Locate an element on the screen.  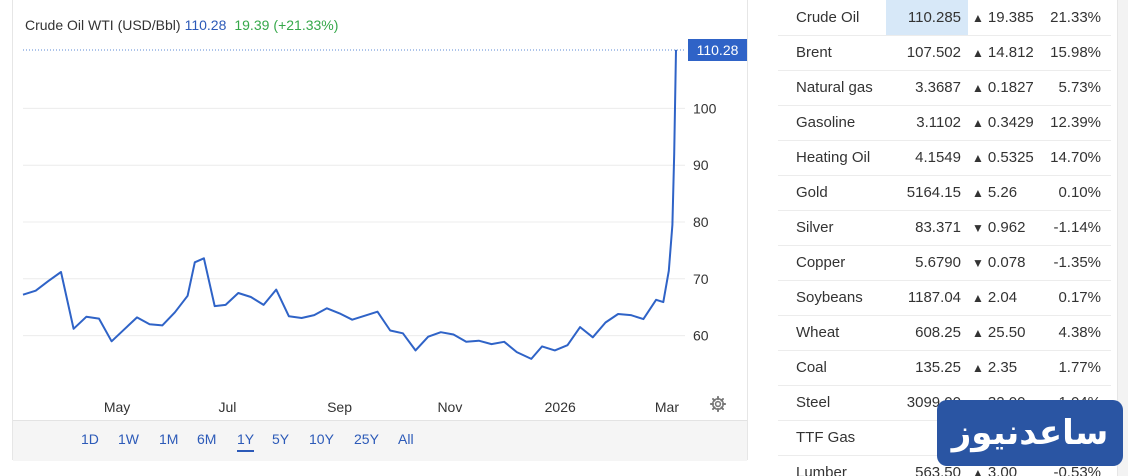
quote-change-value: 0.1827 is located at coordinates (1010, 87).